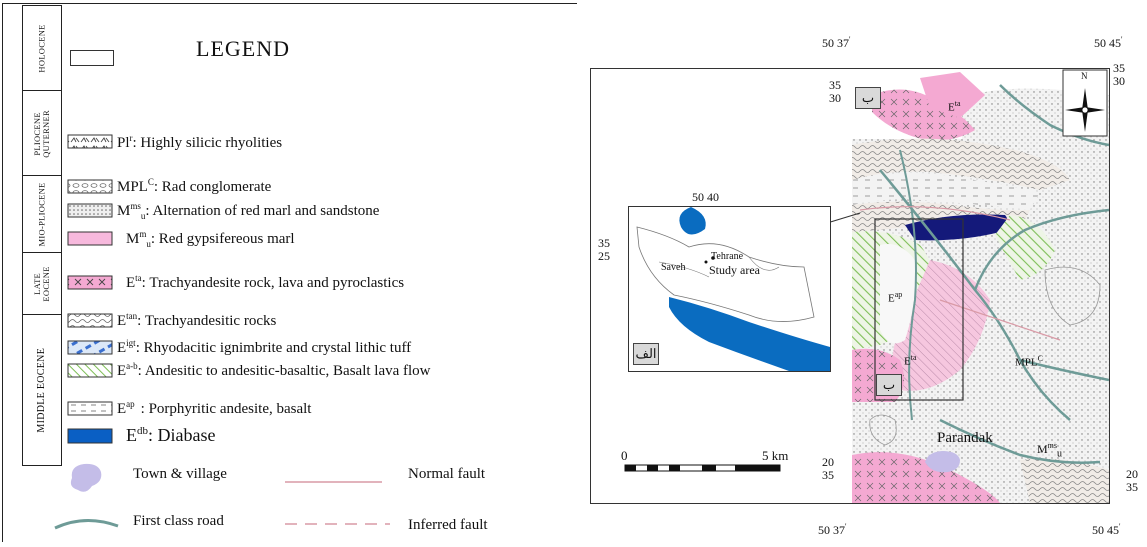 Image resolution: width=1147 pixels, height=547 pixels. I want to click on map-label-mplc: MPLC, so click(1029, 361).